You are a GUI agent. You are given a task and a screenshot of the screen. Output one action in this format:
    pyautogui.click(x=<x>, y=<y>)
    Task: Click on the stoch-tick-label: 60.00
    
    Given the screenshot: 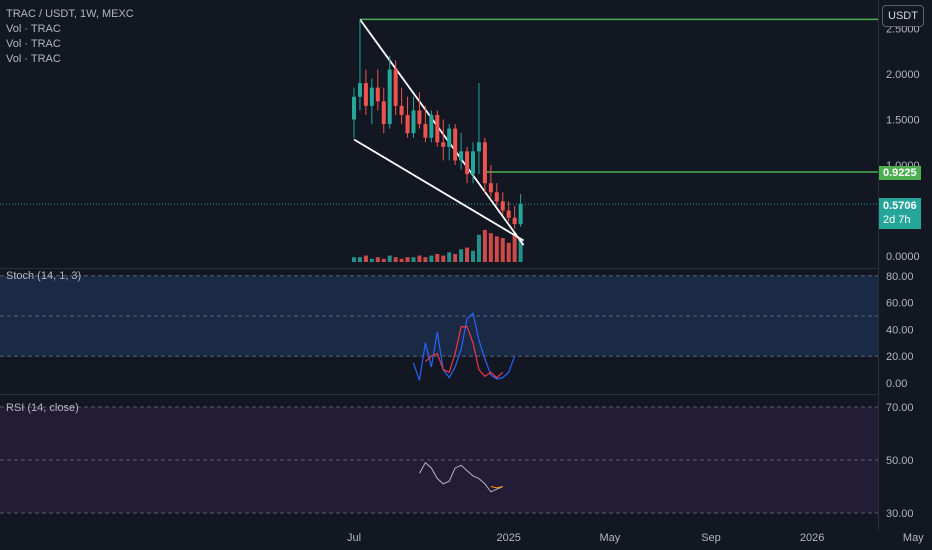 What is the action you would take?
    pyautogui.click(x=900, y=304)
    